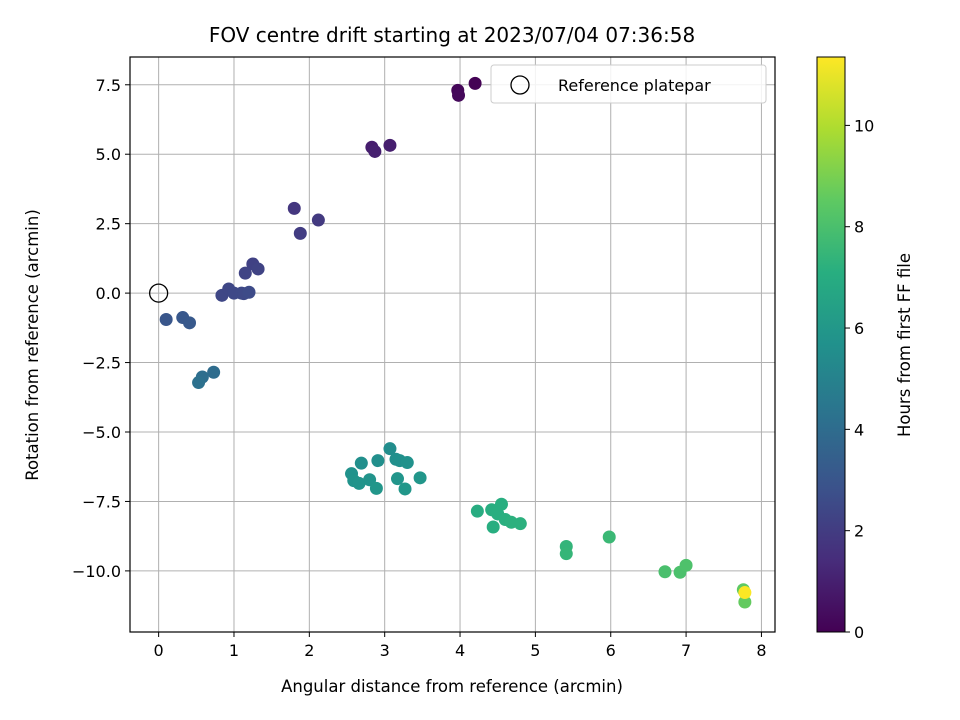  Describe the element at coordinates (96, 571) in the screenshot. I see `y-tick-label: −10.0` at that location.